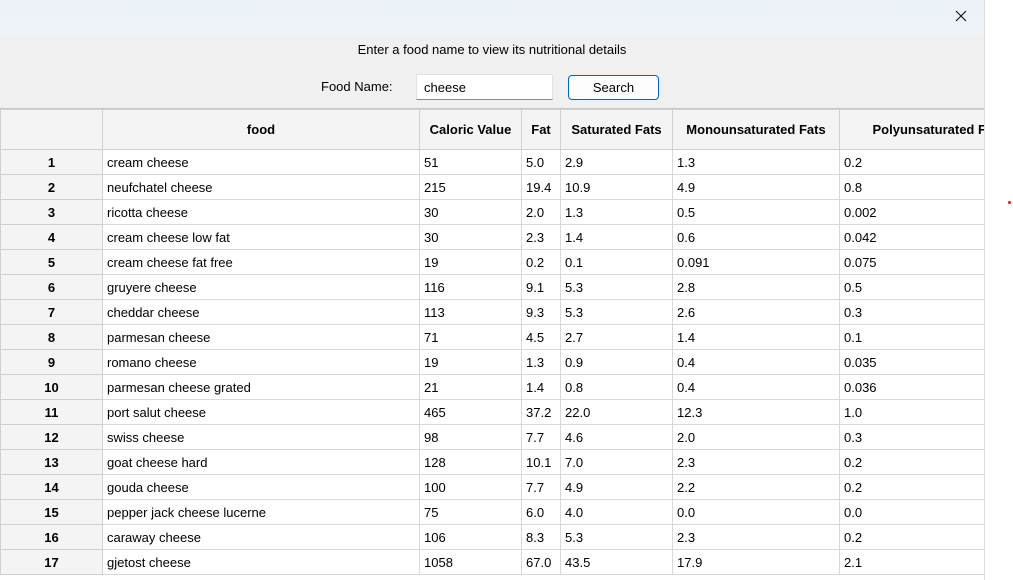 This screenshot has width=1013, height=580. What do you see at coordinates (541, 462) in the screenshot?
I see `table-cell: 10.1` at bounding box center [541, 462].